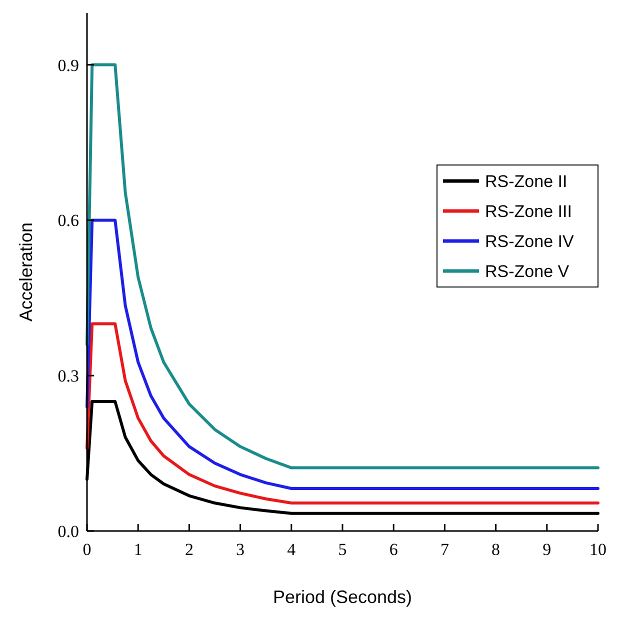 The image size is (618, 617). What do you see at coordinates (527, 271) in the screenshot?
I see `legend-label: RS-Zone V` at bounding box center [527, 271].